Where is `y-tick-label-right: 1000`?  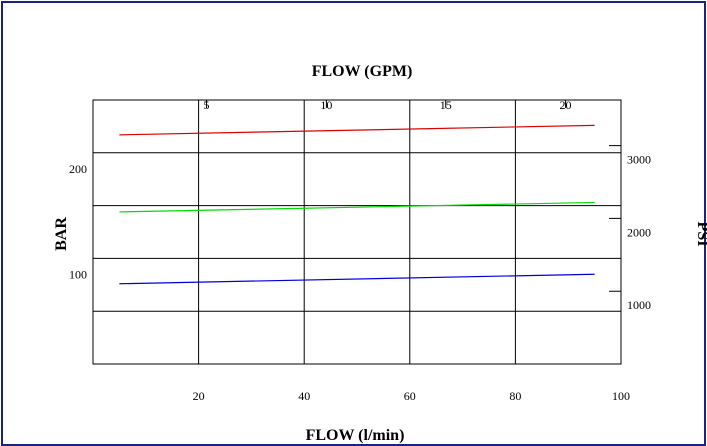 y-tick-label-right: 1000 is located at coordinates (639, 305).